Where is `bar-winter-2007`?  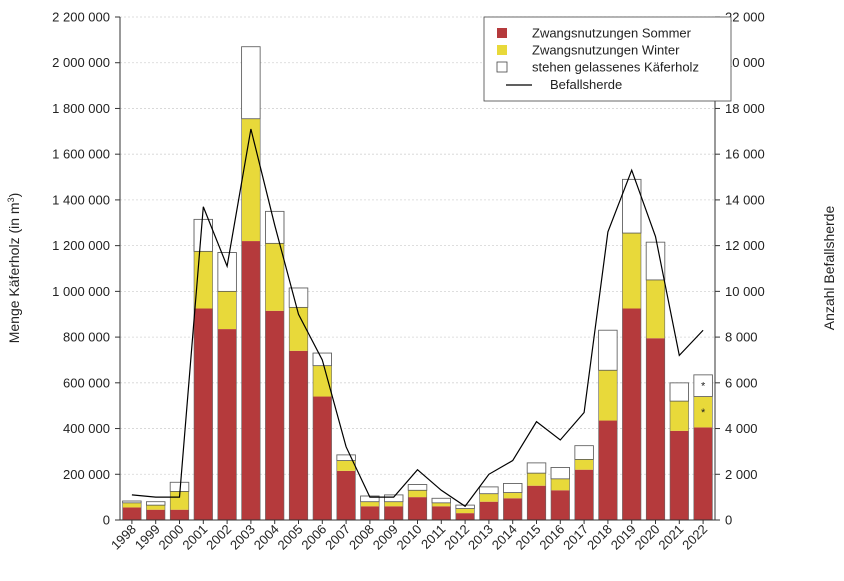 bar-winter-2007 is located at coordinates (346, 465).